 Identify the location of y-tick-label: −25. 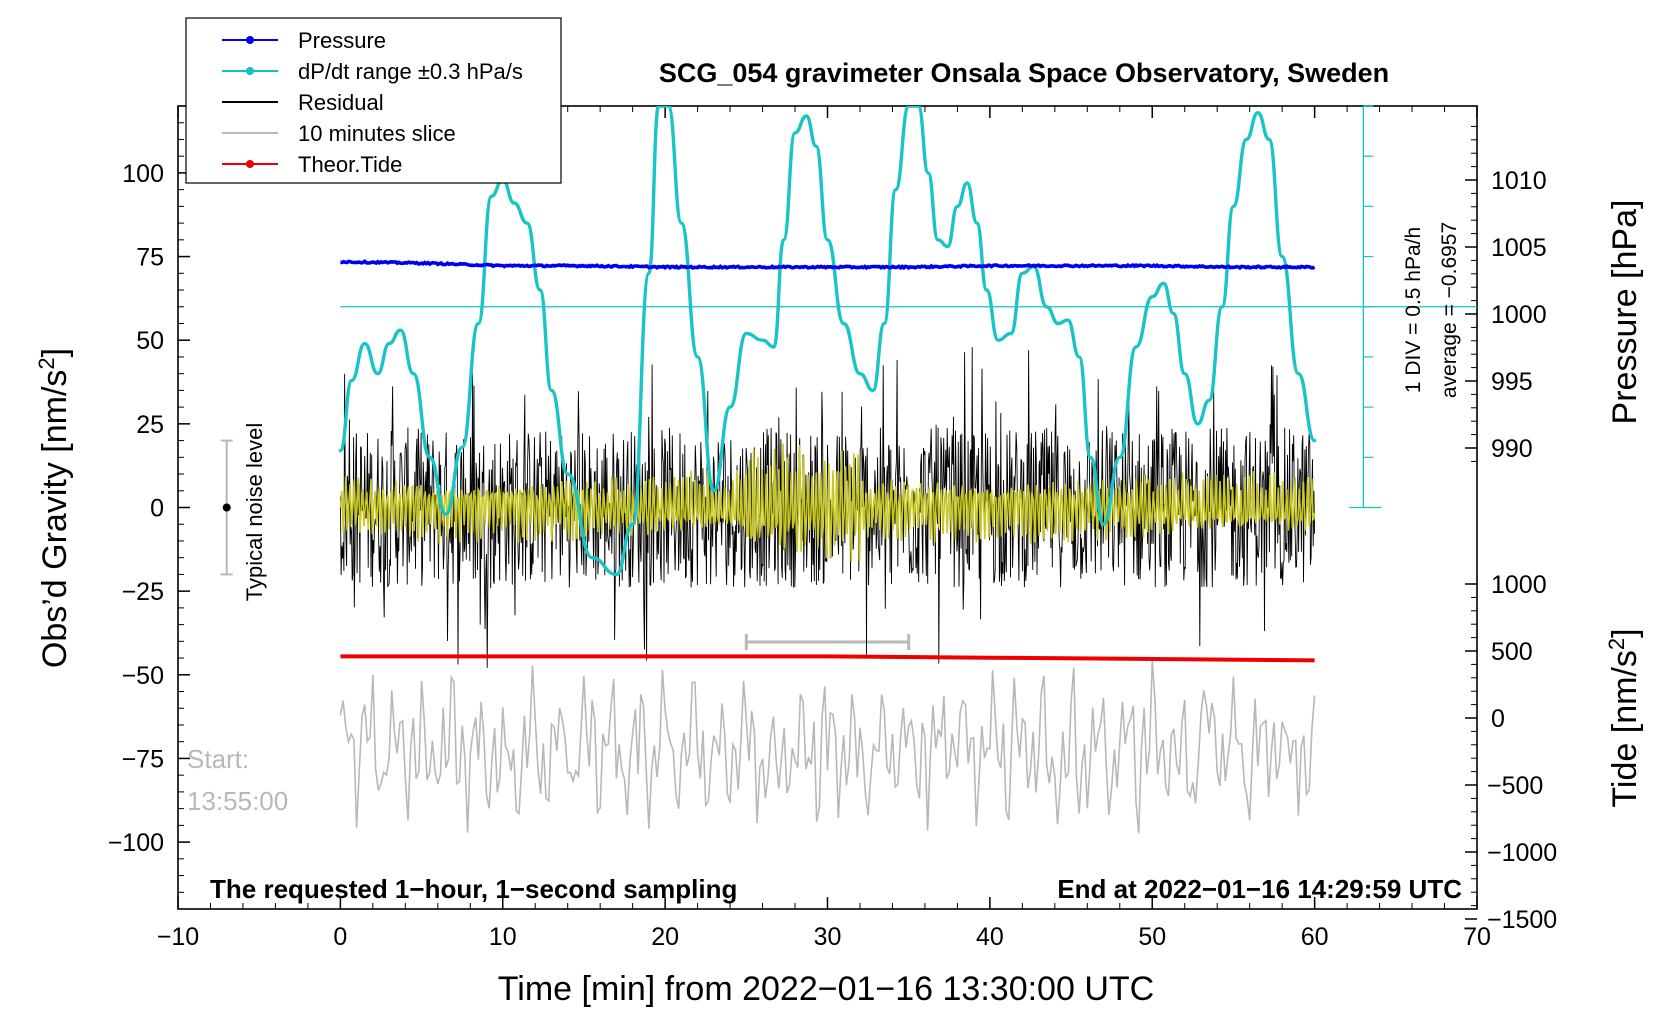
(143, 592).